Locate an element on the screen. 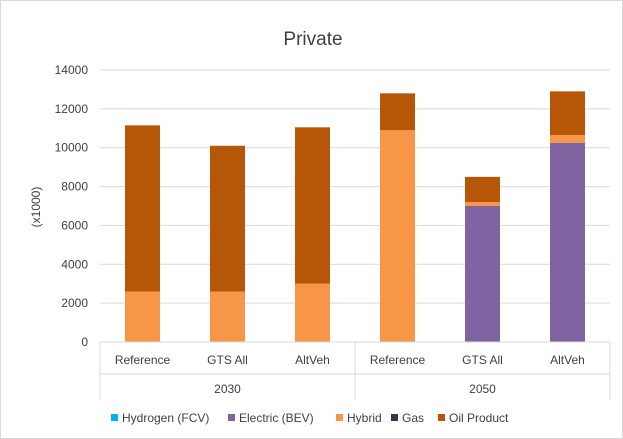  y-tick-label: 10000 is located at coordinates (72, 148).